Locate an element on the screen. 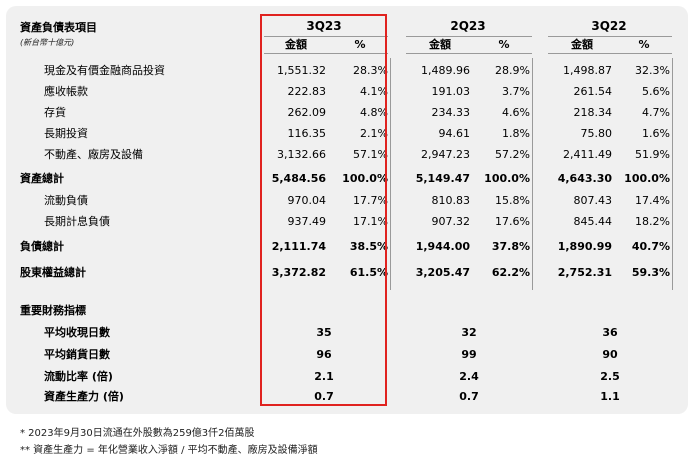 The image size is (694, 457). cell: 57.2% is located at coordinates (512, 154).